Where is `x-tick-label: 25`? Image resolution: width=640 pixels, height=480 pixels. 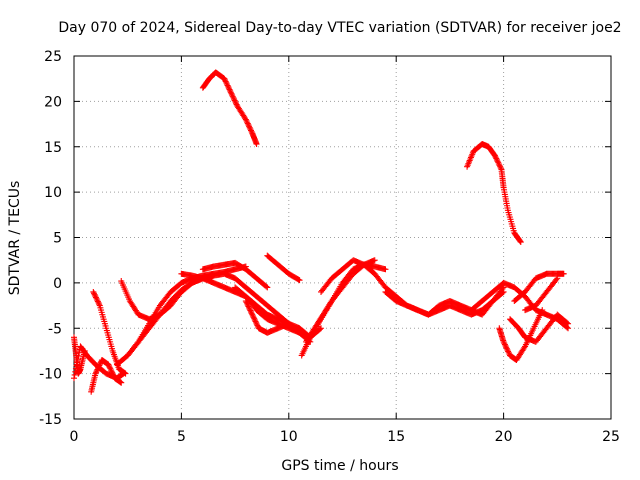 x-tick-label: 25 is located at coordinates (611, 437).